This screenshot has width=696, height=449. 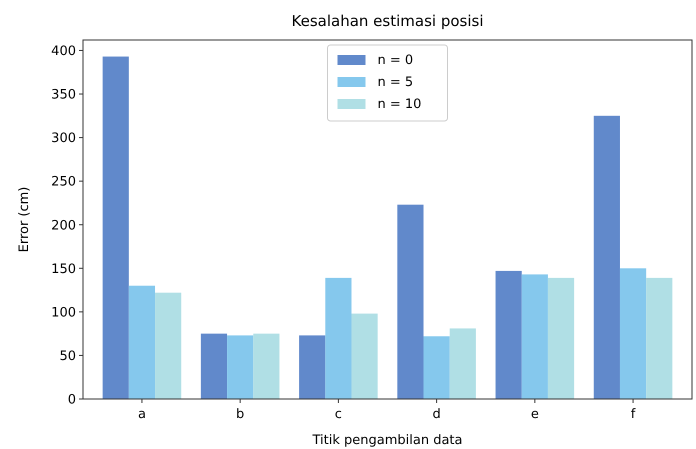 What do you see at coordinates (63, 95) in the screenshot?
I see `y-tick-label: 350` at bounding box center [63, 95].